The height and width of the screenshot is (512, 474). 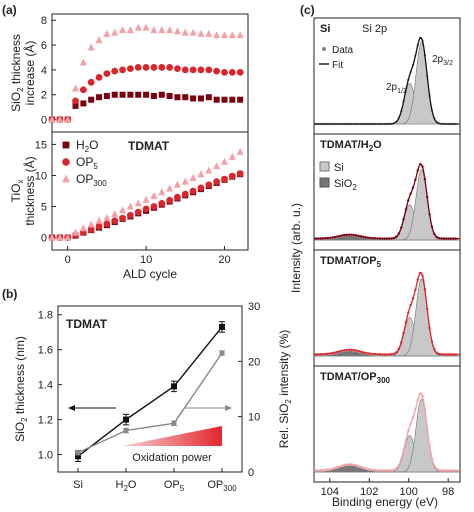 I want to click on panel-a-top-ylabel-line2: increase (Å), so click(x=29, y=73).